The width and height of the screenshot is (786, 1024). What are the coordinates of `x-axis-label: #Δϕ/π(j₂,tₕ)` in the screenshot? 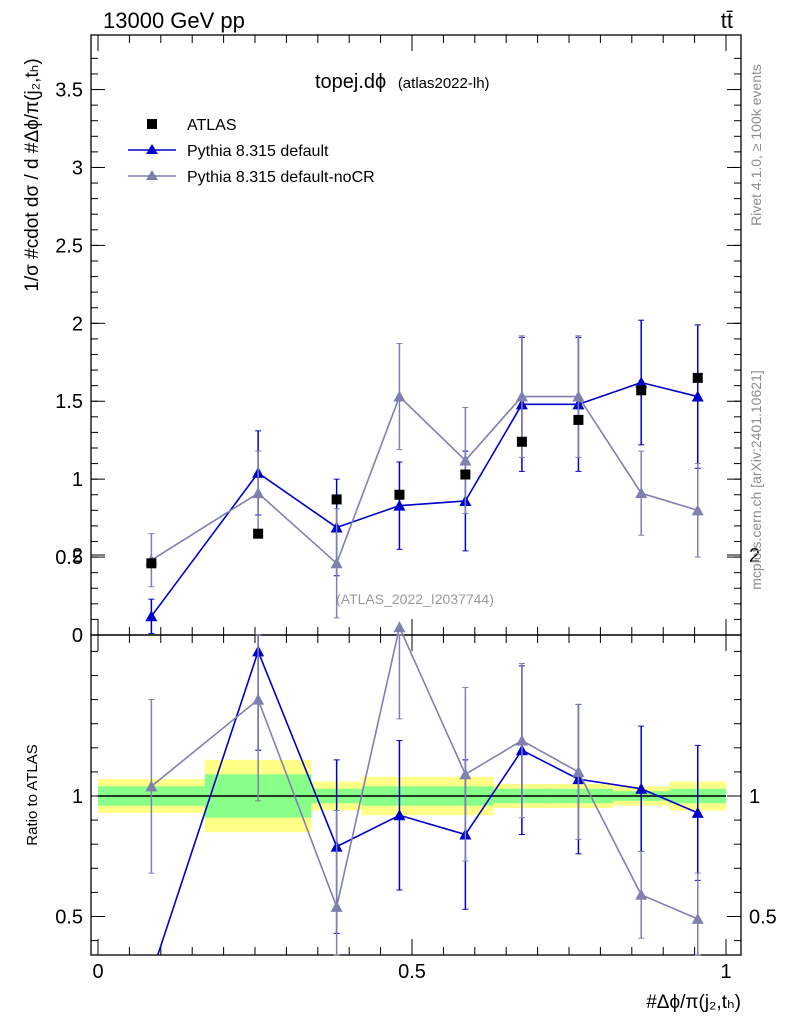 It's located at (693, 1002).